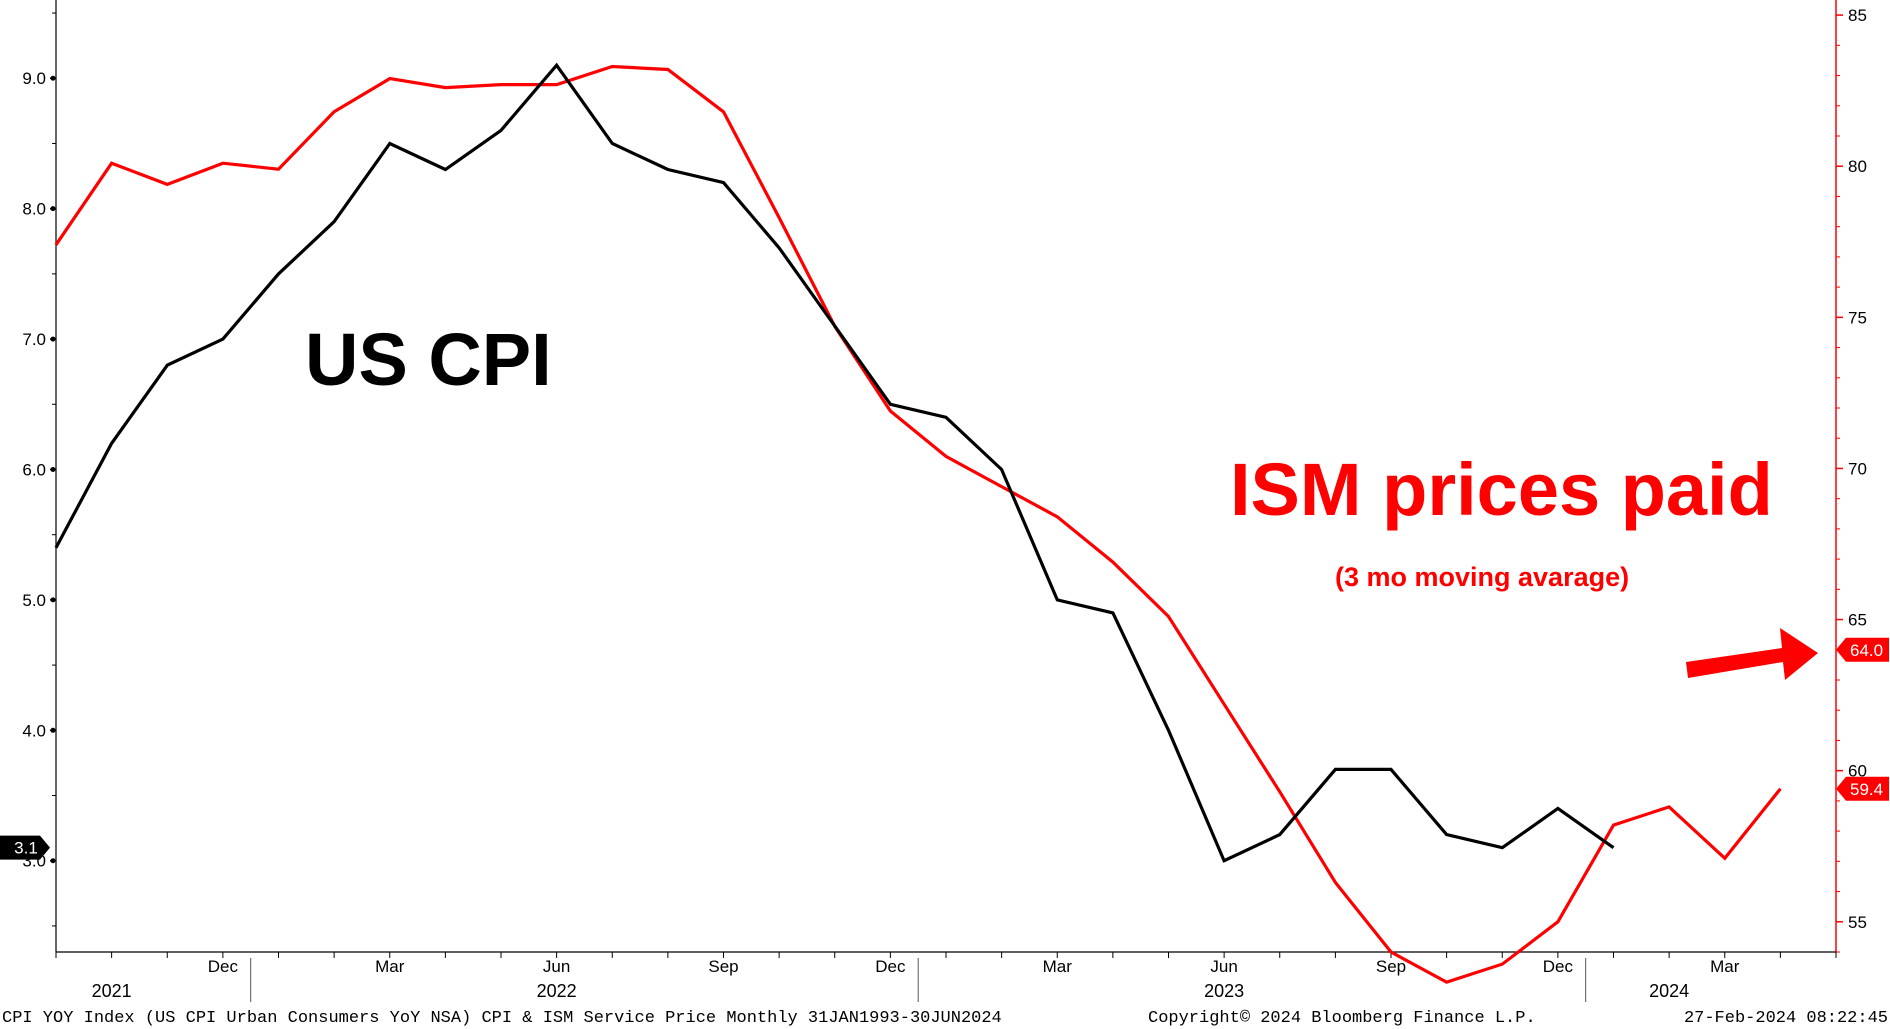 Image resolution: width=1890 pixels, height=1029 pixels. What do you see at coordinates (1857, 166) in the screenshot?
I see `right-axis-tick-label: 80` at bounding box center [1857, 166].